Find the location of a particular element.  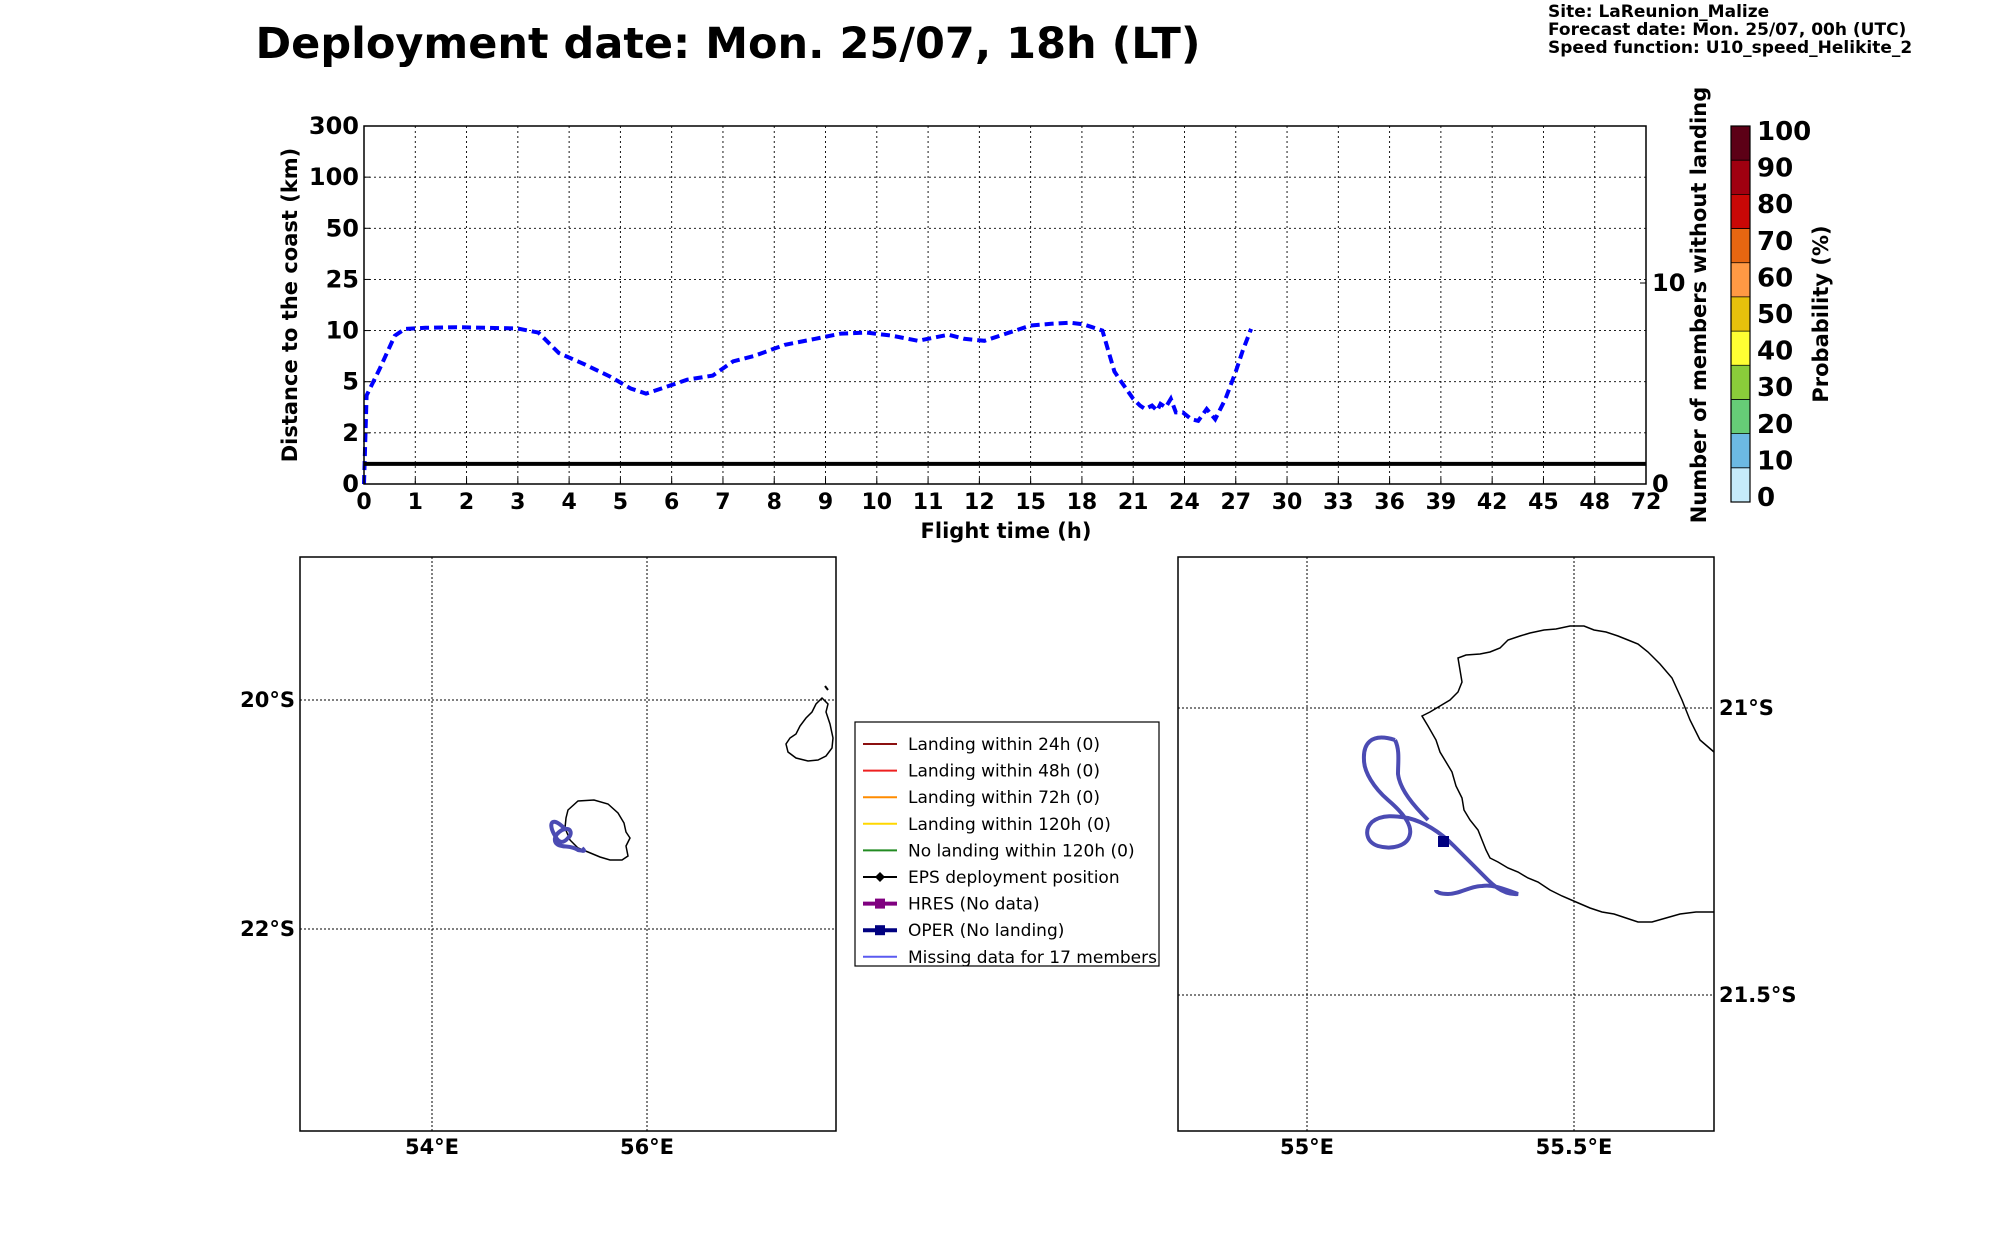

x-tick-label: 8 is located at coordinates (774, 502).